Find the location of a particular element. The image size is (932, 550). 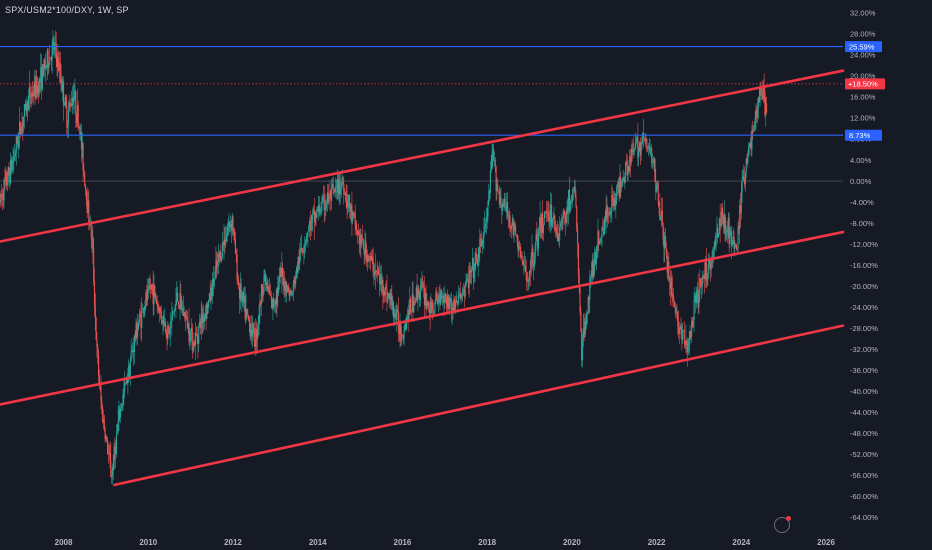

tradingview-logo-icon is located at coordinates (782, 524).